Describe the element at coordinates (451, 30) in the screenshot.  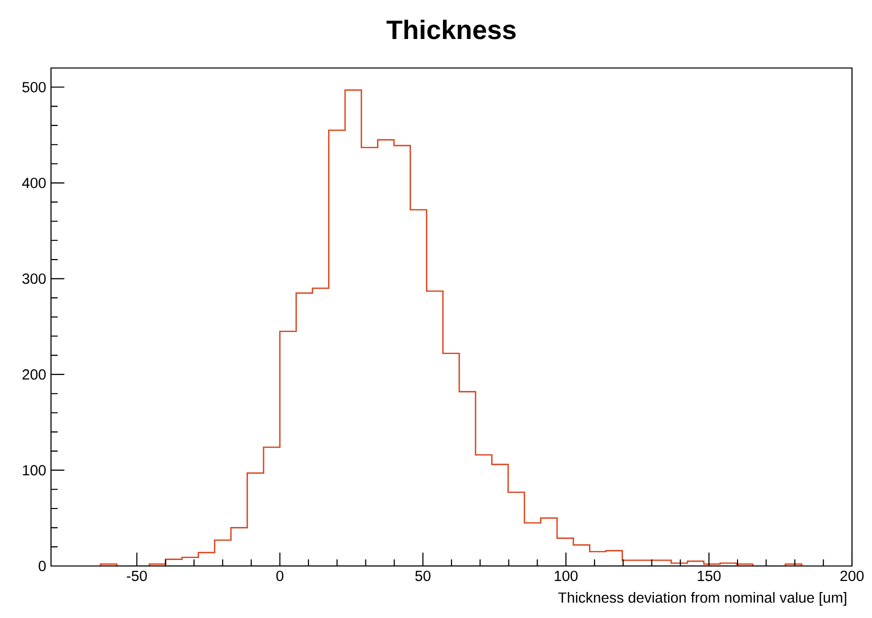
I see `chart-title: Thickness` at that location.